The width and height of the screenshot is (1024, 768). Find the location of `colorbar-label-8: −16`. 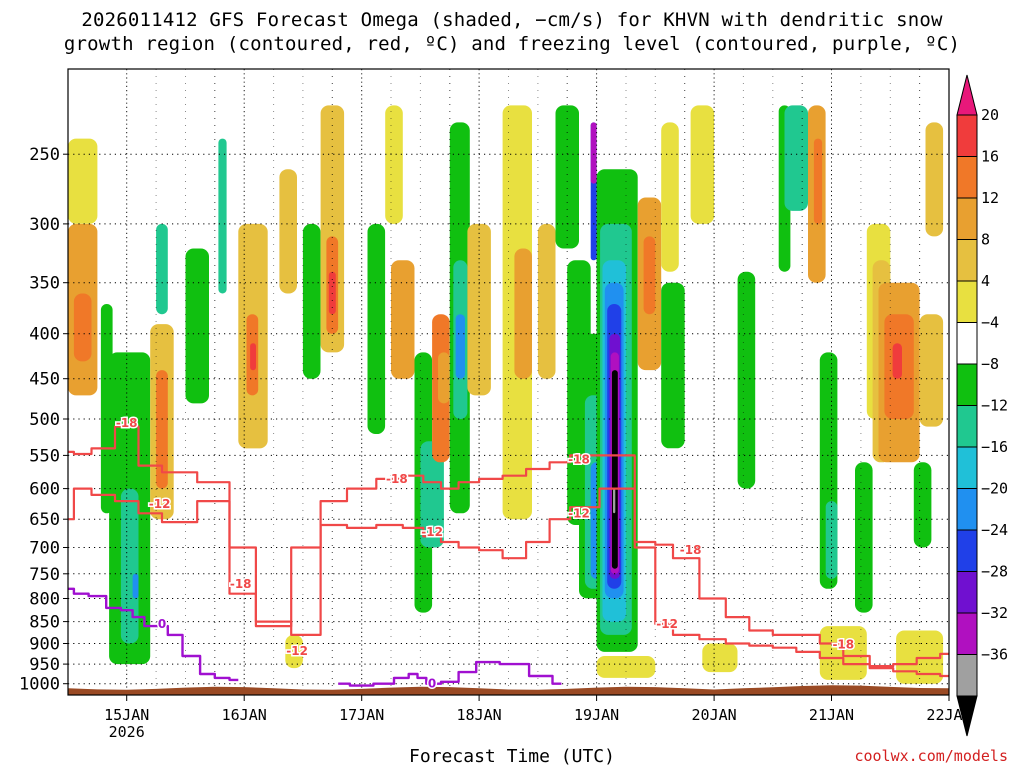

colorbar-label-8: −16 is located at coordinates (994, 447).